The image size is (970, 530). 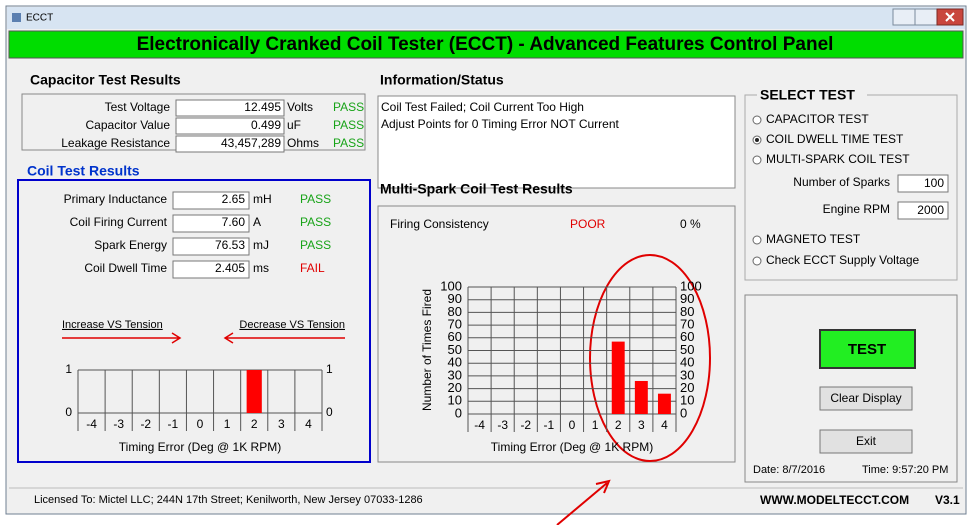 I want to click on radio-dot, so click(x=757, y=140).